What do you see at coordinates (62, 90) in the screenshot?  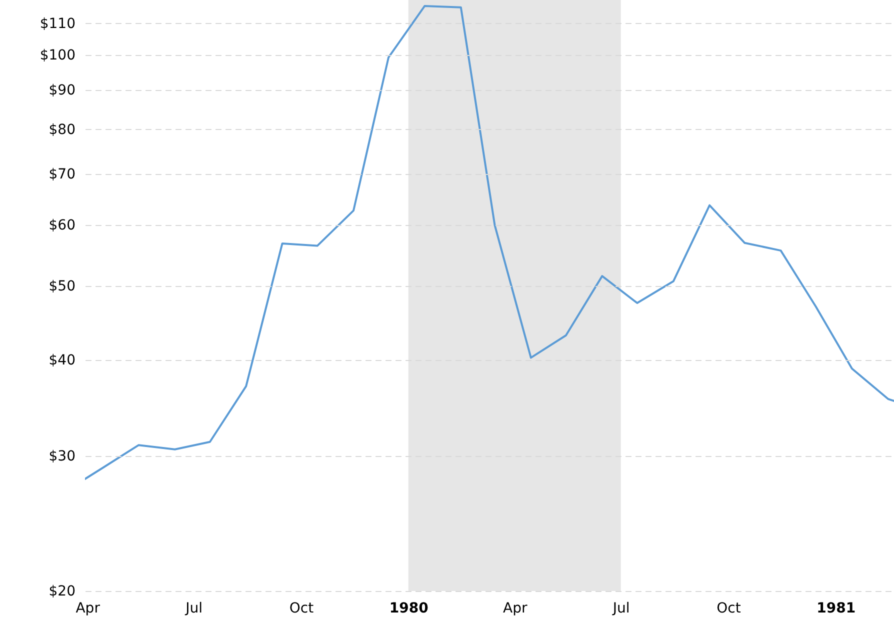 I see `y-tick-label: $90` at bounding box center [62, 90].